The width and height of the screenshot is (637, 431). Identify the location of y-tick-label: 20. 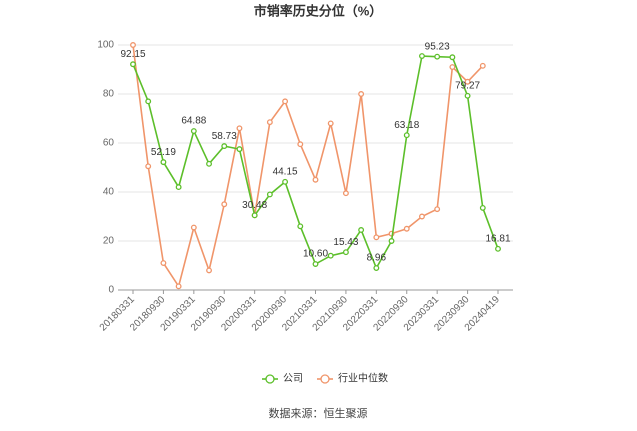
(109, 241).